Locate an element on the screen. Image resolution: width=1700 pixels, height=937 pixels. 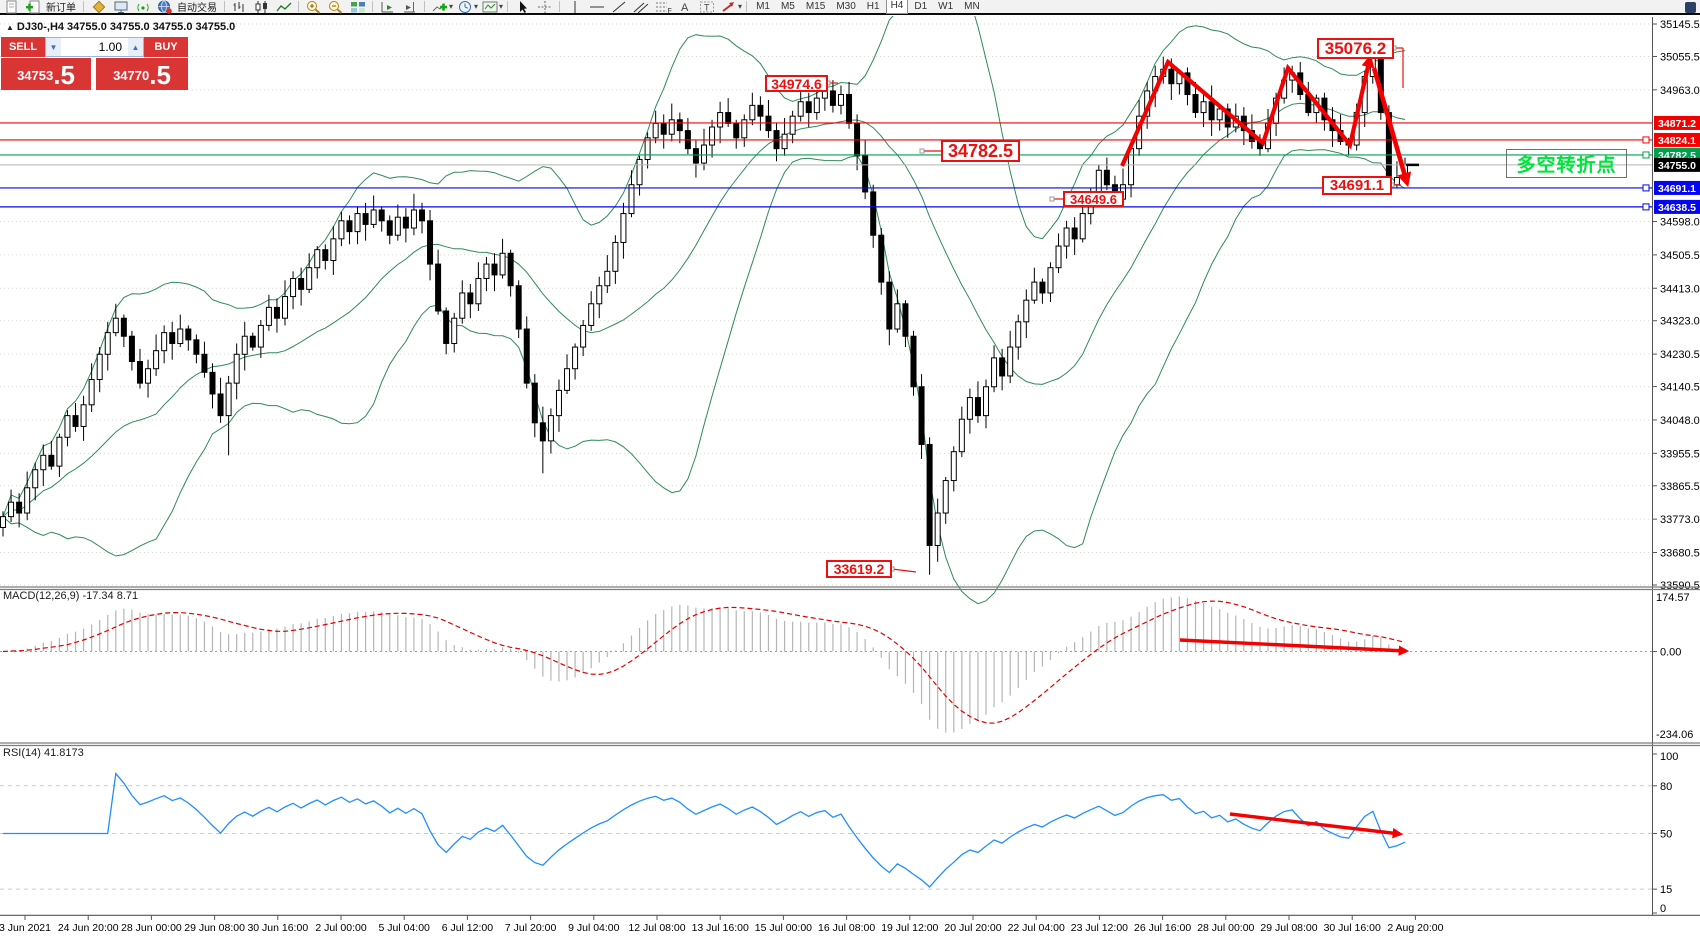
price-callout: 34974.6 is located at coordinates (796, 83).